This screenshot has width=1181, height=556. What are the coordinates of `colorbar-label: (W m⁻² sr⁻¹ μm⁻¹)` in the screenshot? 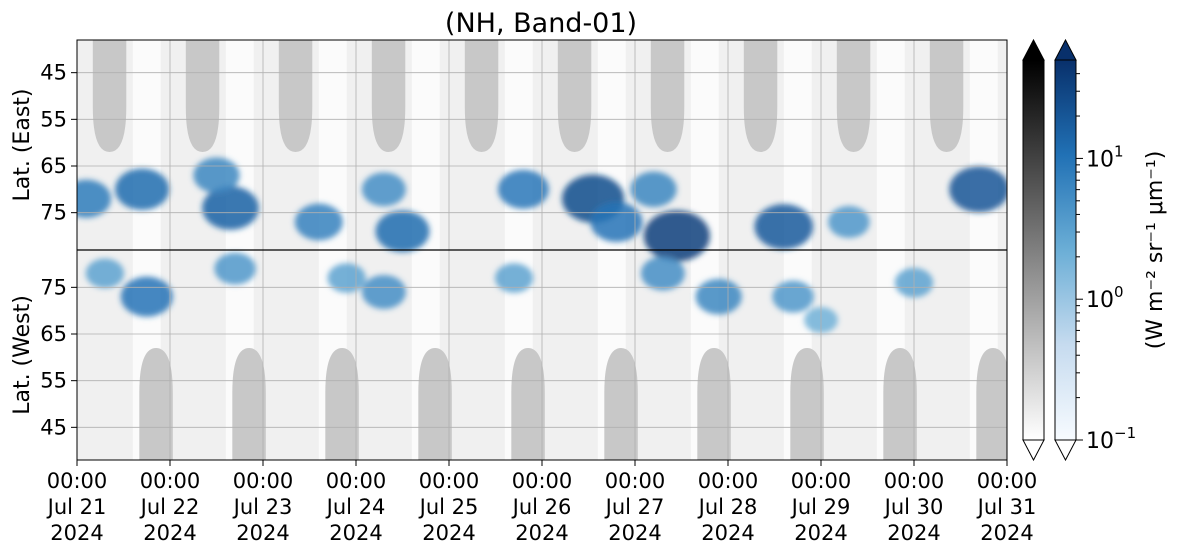 It's located at (1155, 250).